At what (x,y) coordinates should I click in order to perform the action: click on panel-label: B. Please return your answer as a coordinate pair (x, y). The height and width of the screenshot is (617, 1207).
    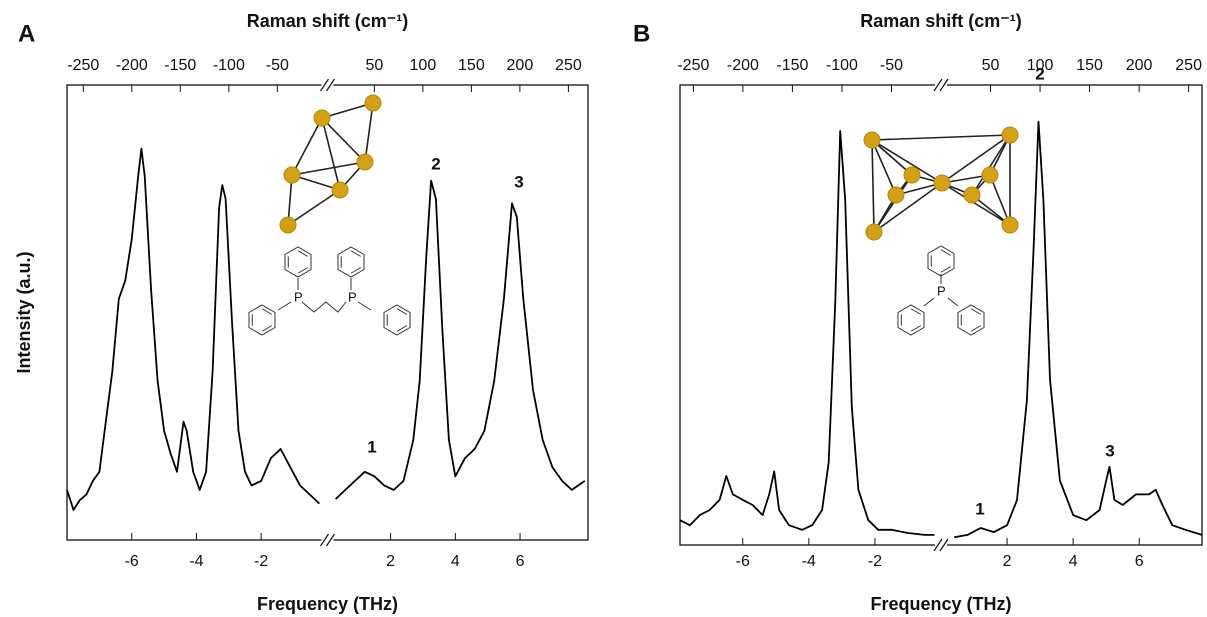
    Looking at the image, I should click on (641, 33).